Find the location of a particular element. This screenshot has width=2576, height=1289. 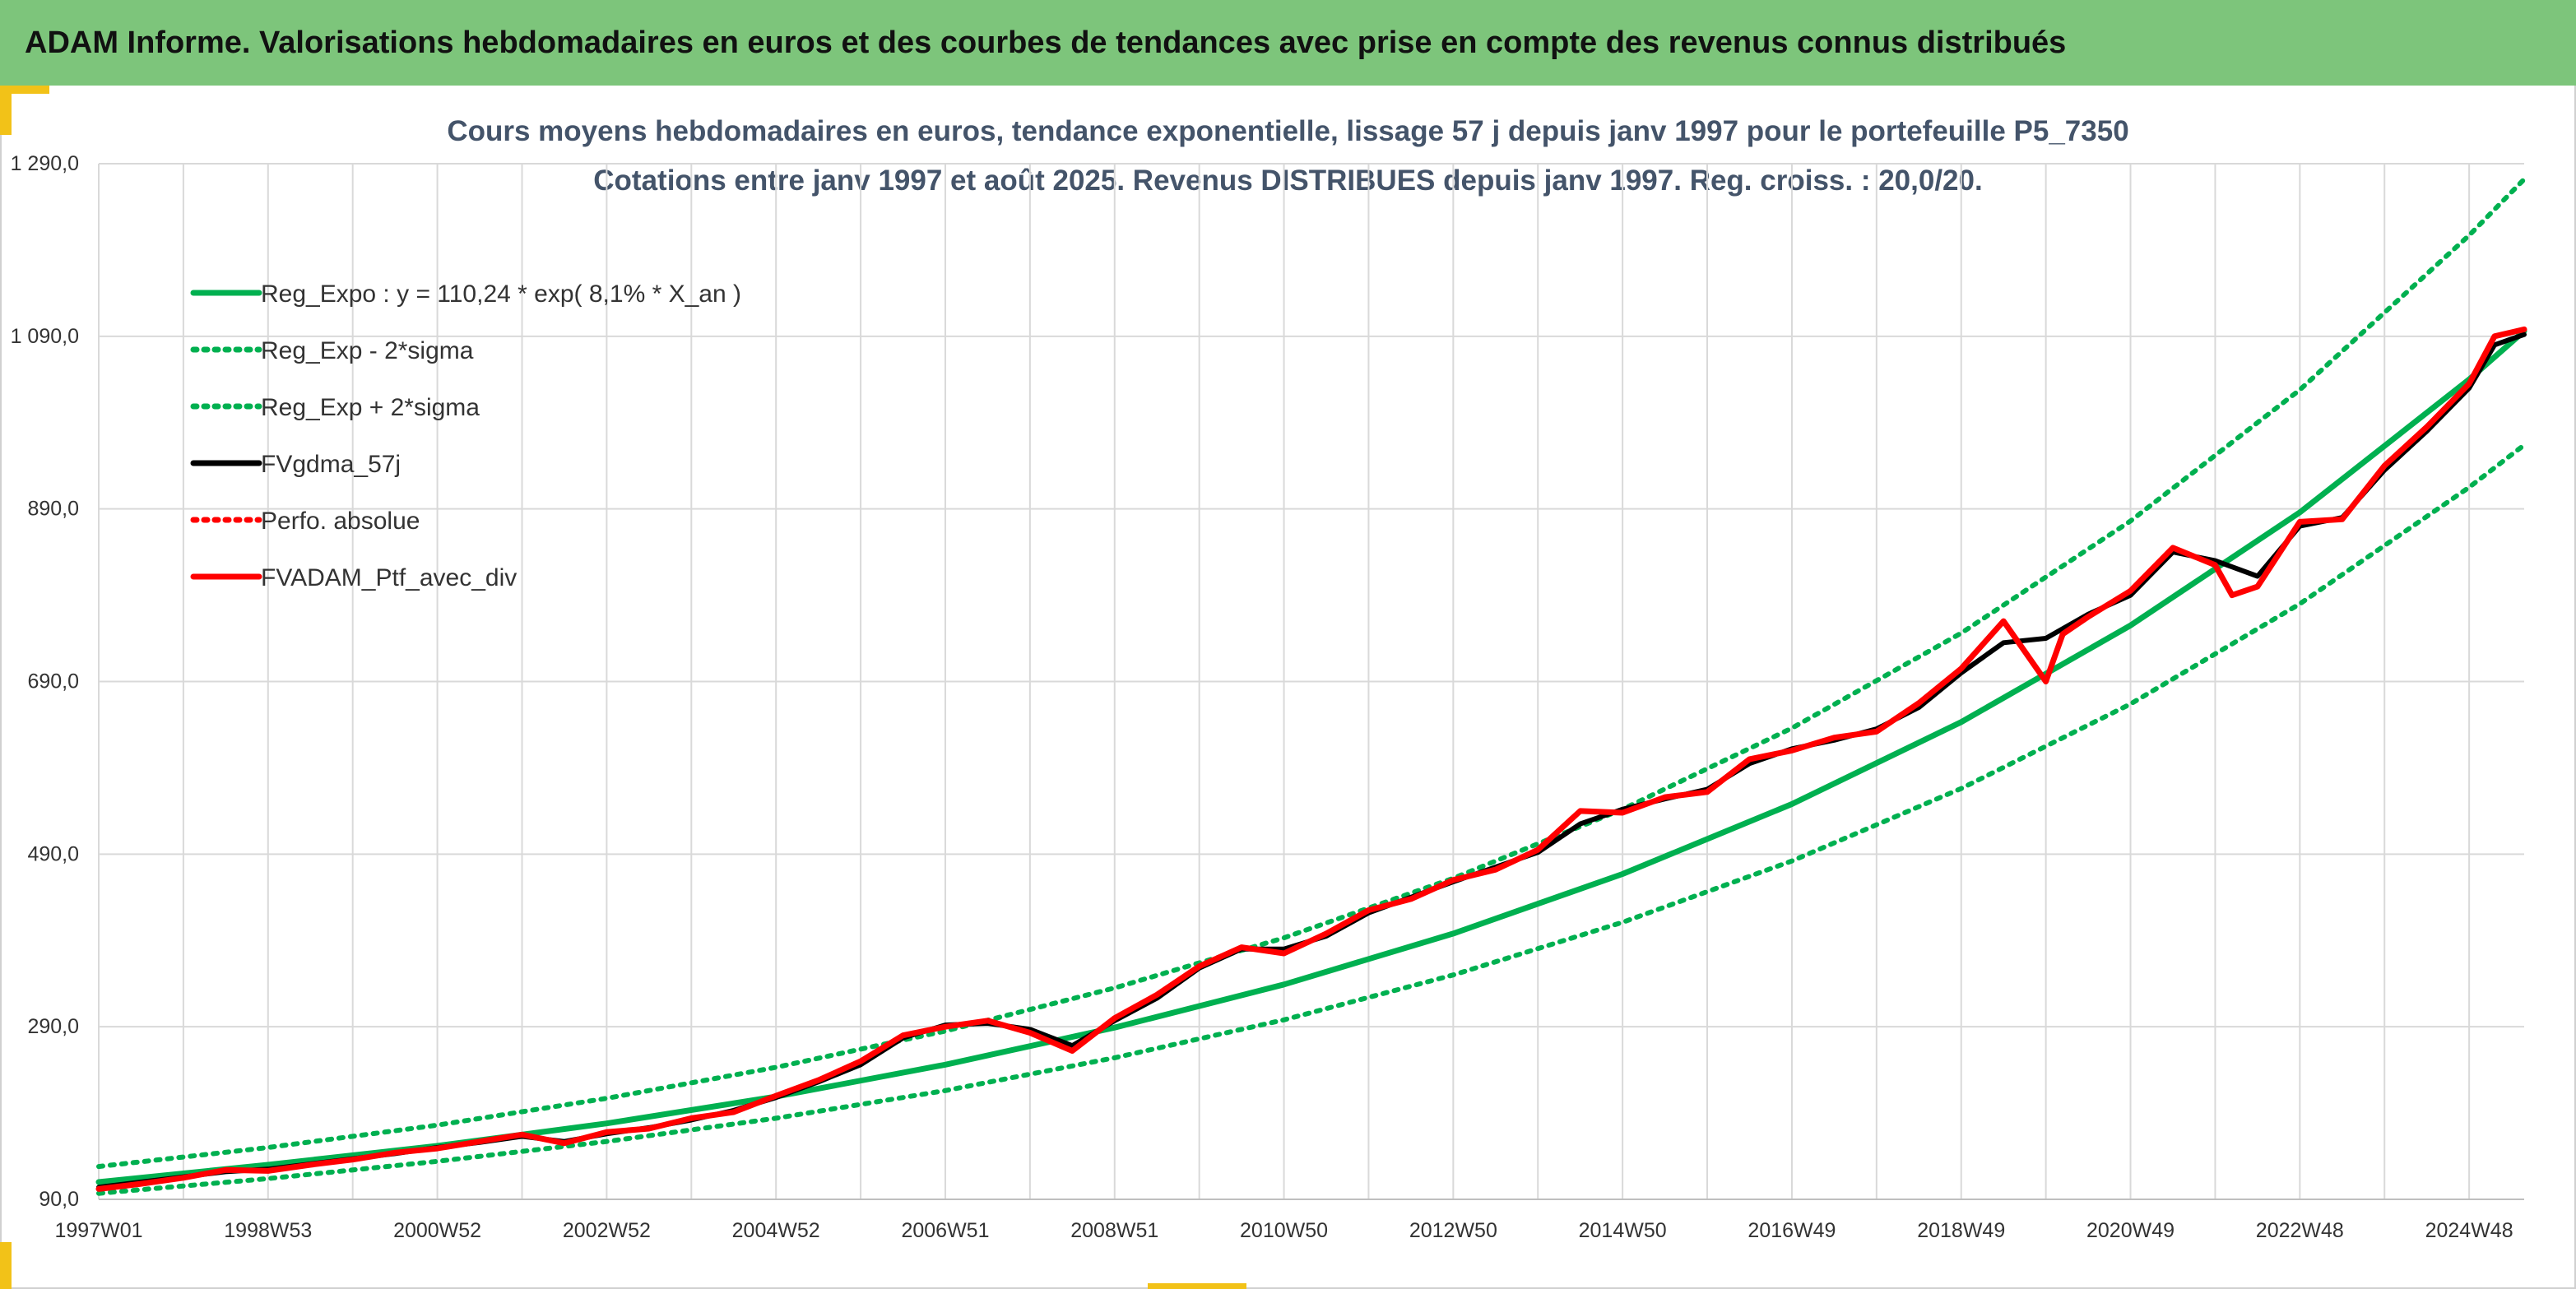

x-tick-label: 2006W51 is located at coordinates (945, 1230).